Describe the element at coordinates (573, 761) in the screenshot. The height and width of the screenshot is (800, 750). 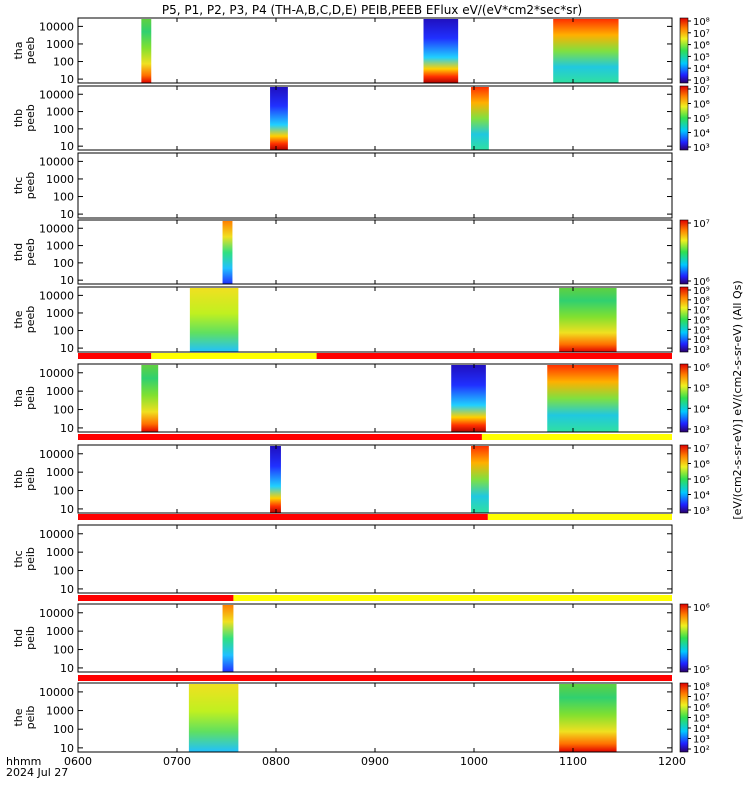
I see `x-tick-label: 1100` at that location.